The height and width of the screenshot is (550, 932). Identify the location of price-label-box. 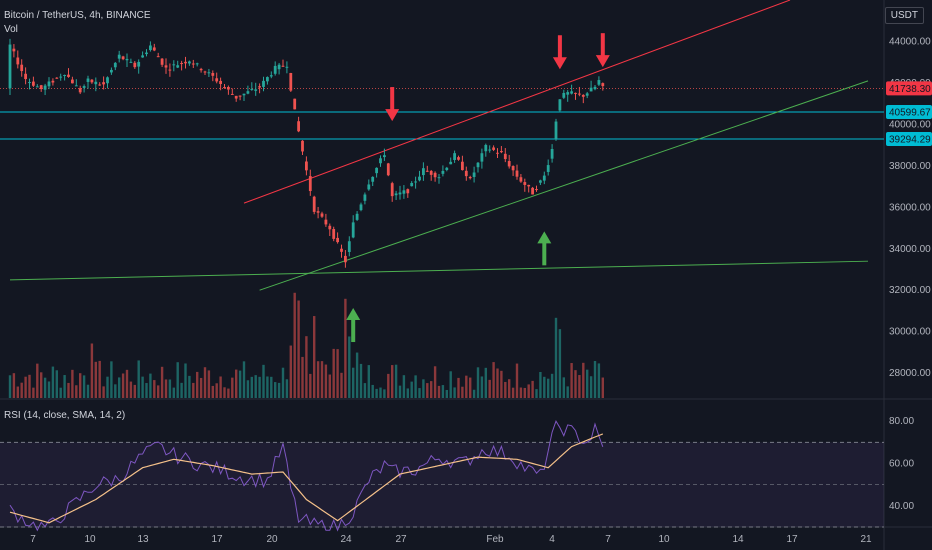
(909, 139).